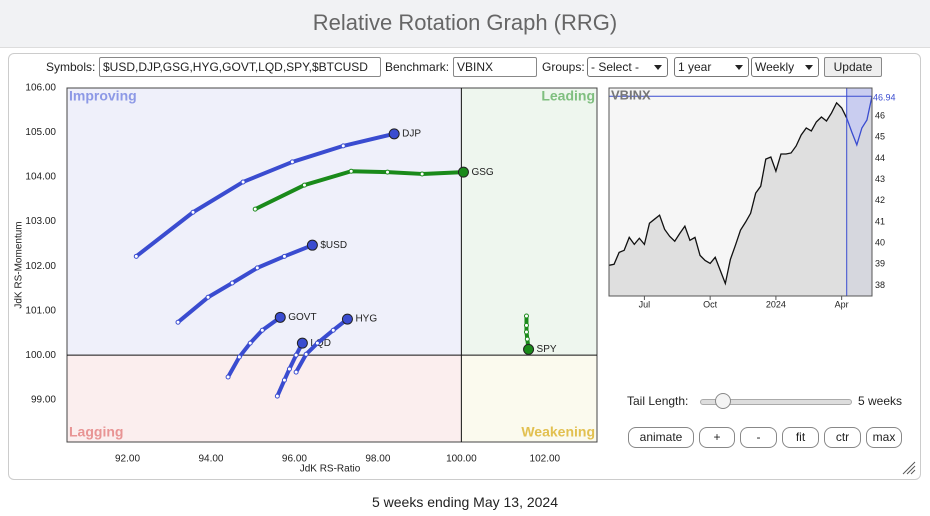 The width and height of the screenshot is (930, 516). What do you see at coordinates (853, 67) in the screenshot?
I see `update-button: Update` at bounding box center [853, 67].